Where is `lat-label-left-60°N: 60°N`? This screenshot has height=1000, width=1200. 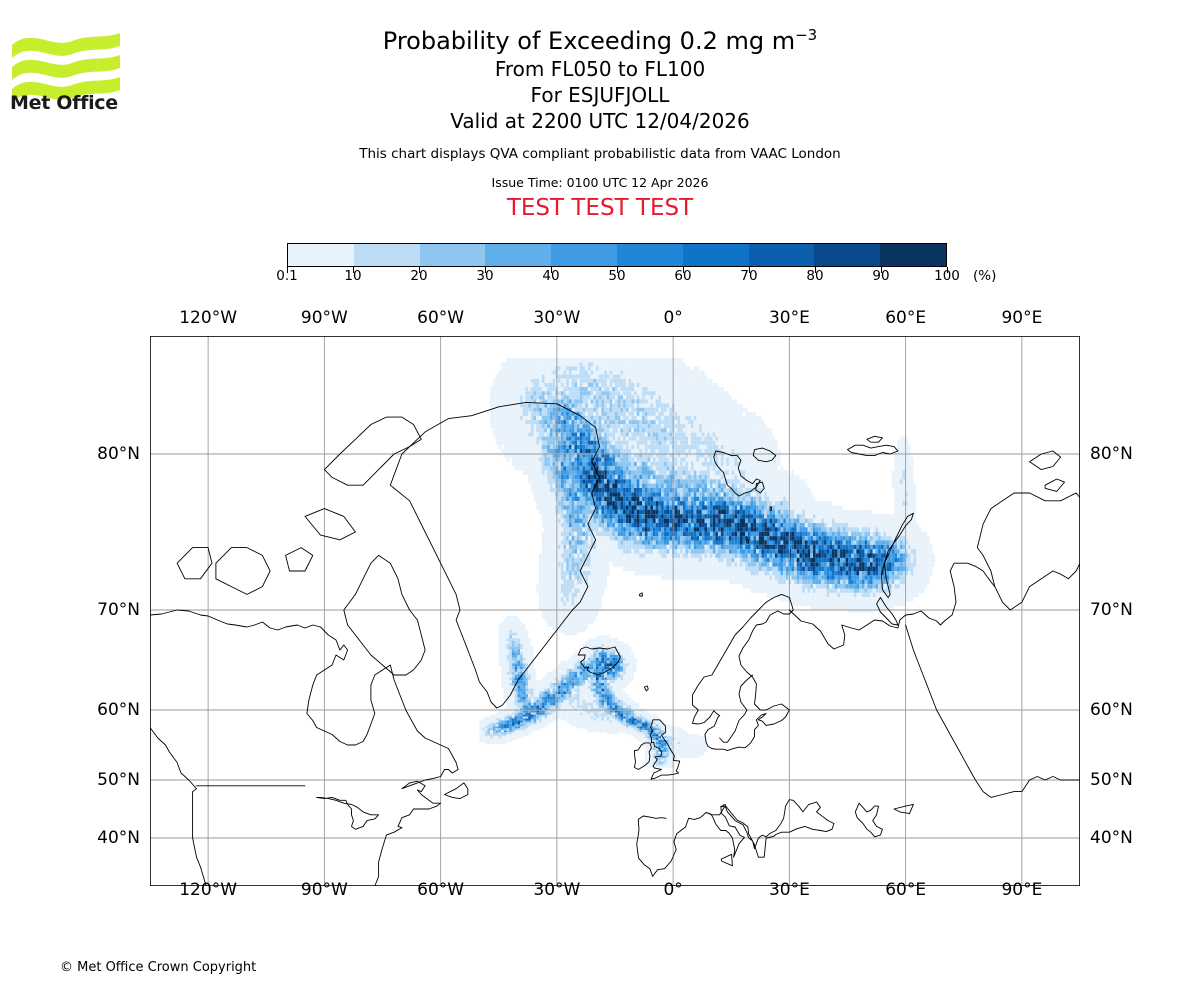
lat-label-left-60°N: 60°N is located at coordinates (118, 710).